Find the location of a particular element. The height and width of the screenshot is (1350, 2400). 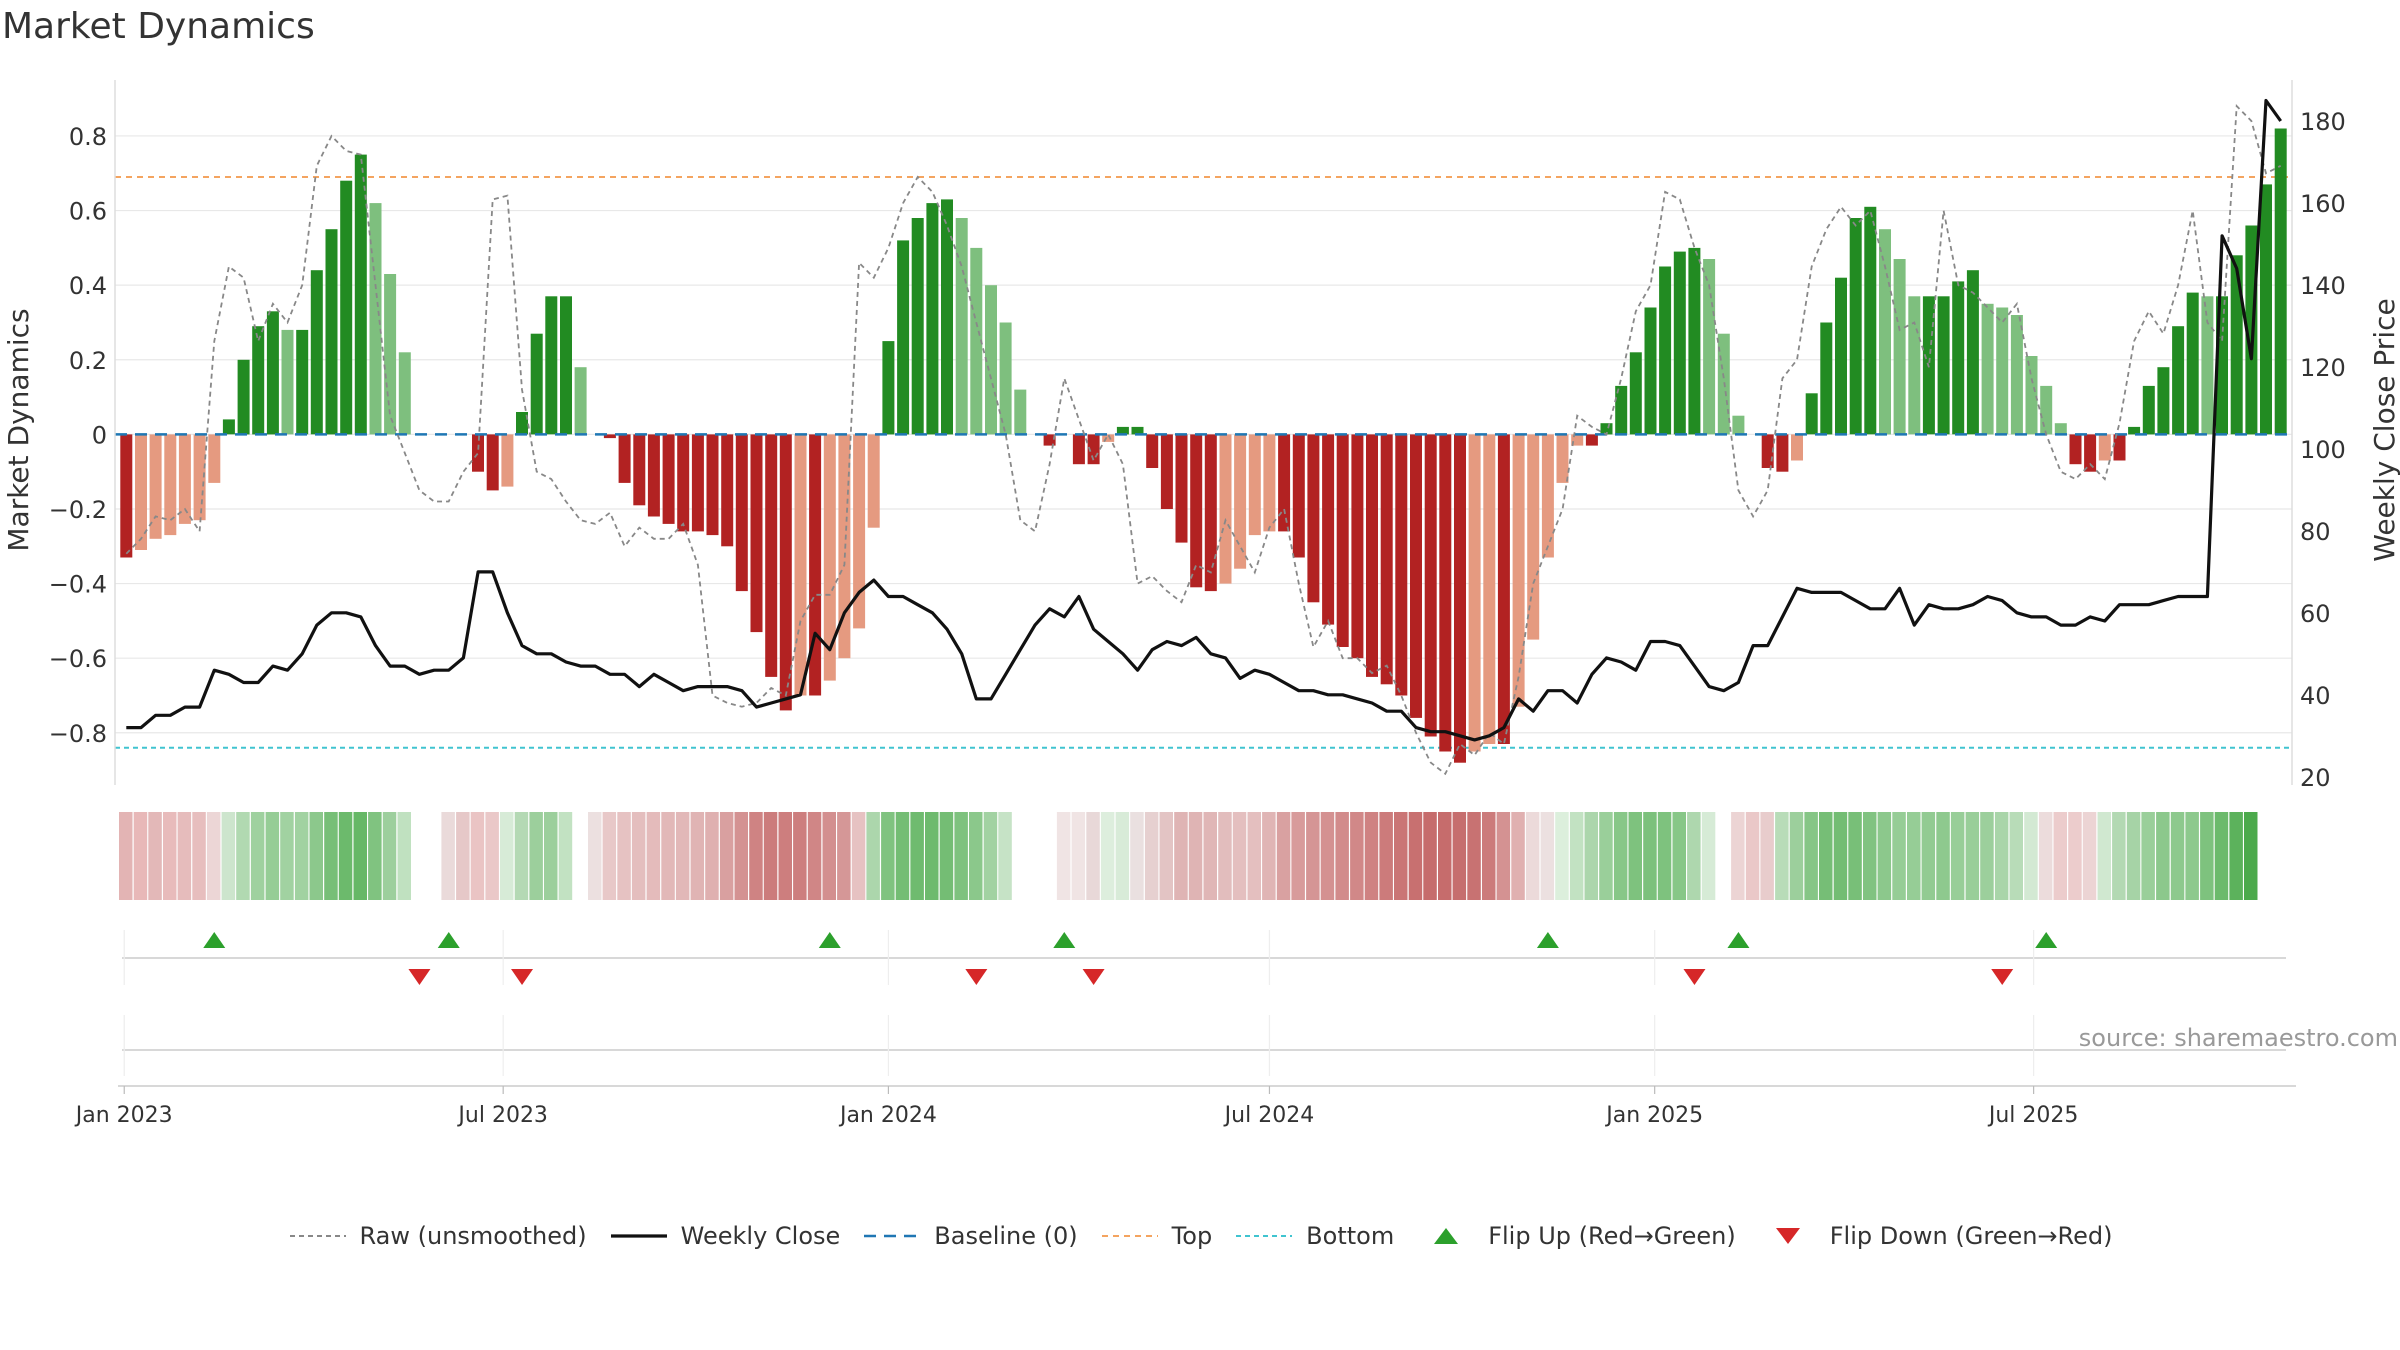

y2-axis-label: Weekly Close Price is located at coordinates (2384, 429).